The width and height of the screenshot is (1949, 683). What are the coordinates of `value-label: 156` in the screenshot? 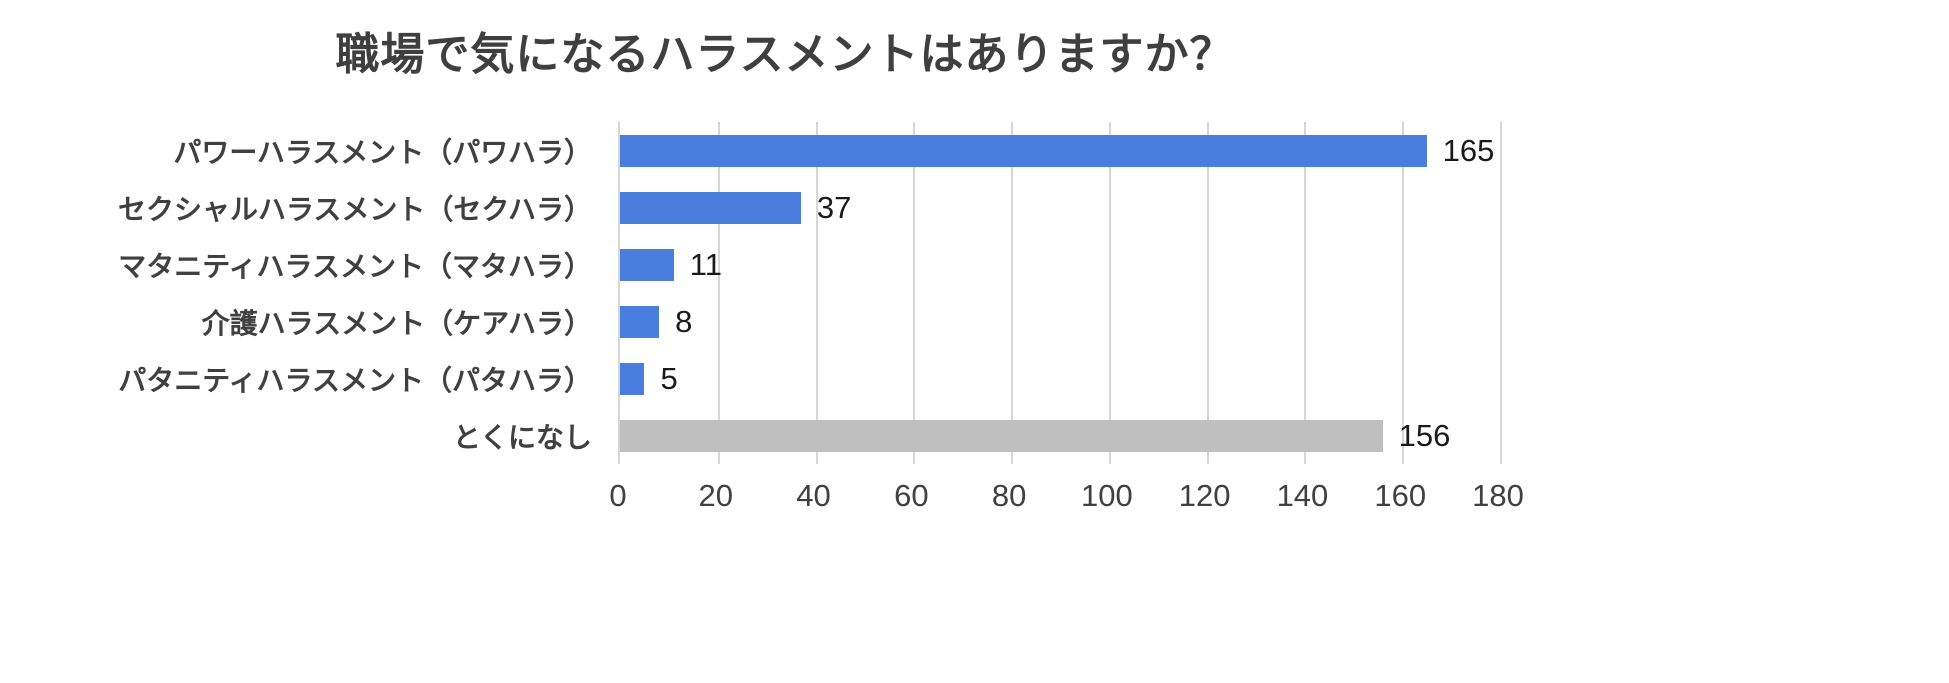 It's located at (1424, 435).